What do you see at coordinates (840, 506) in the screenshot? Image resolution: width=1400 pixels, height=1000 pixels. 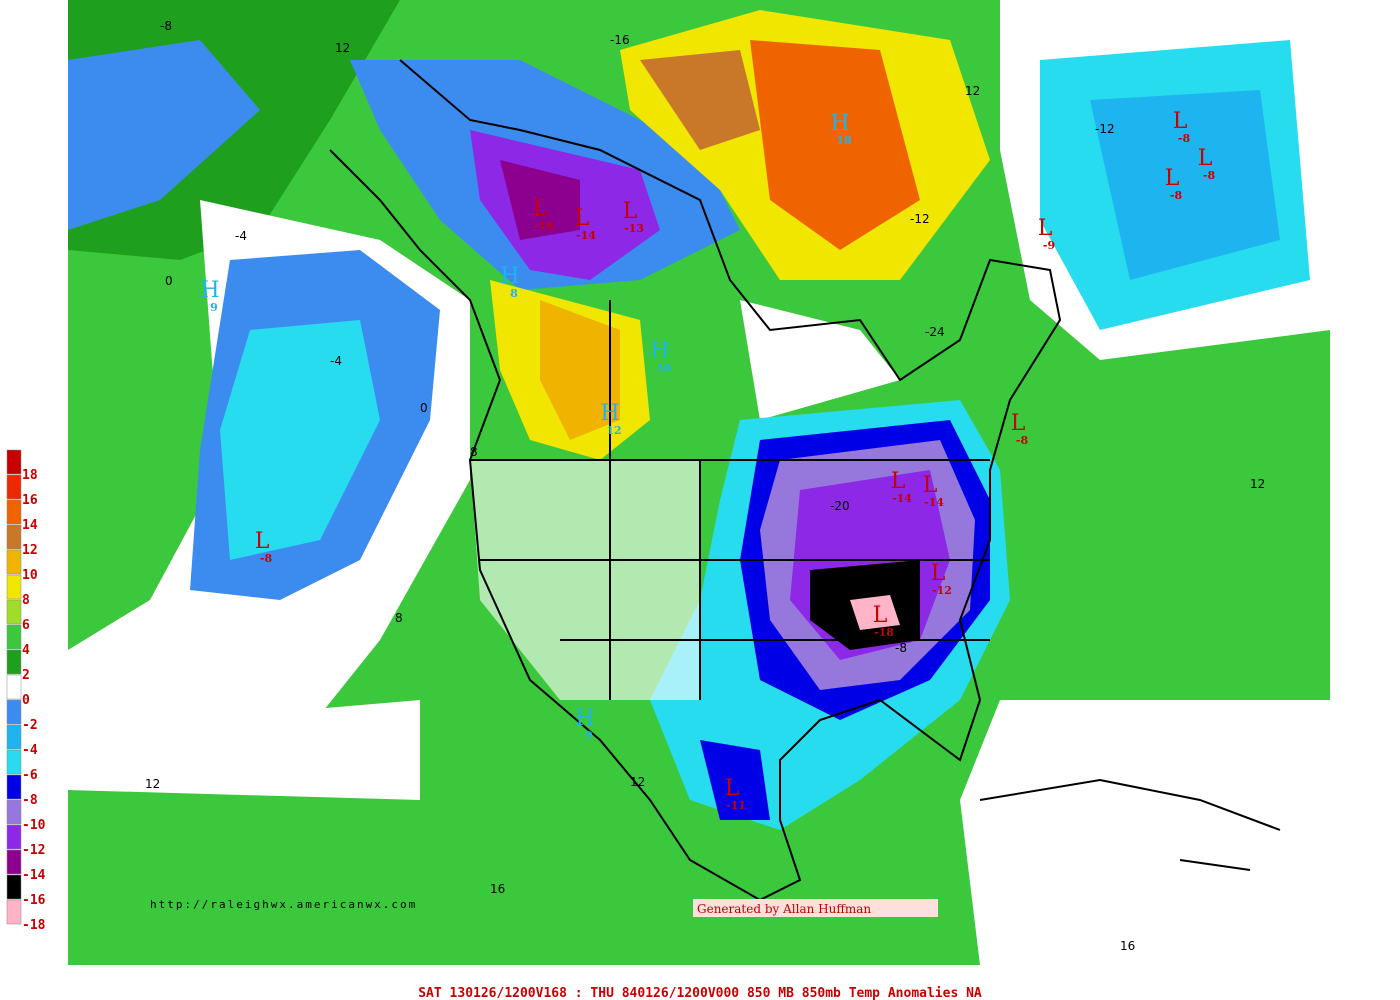 I see `contour-label: -20` at bounding box center [840, 506].